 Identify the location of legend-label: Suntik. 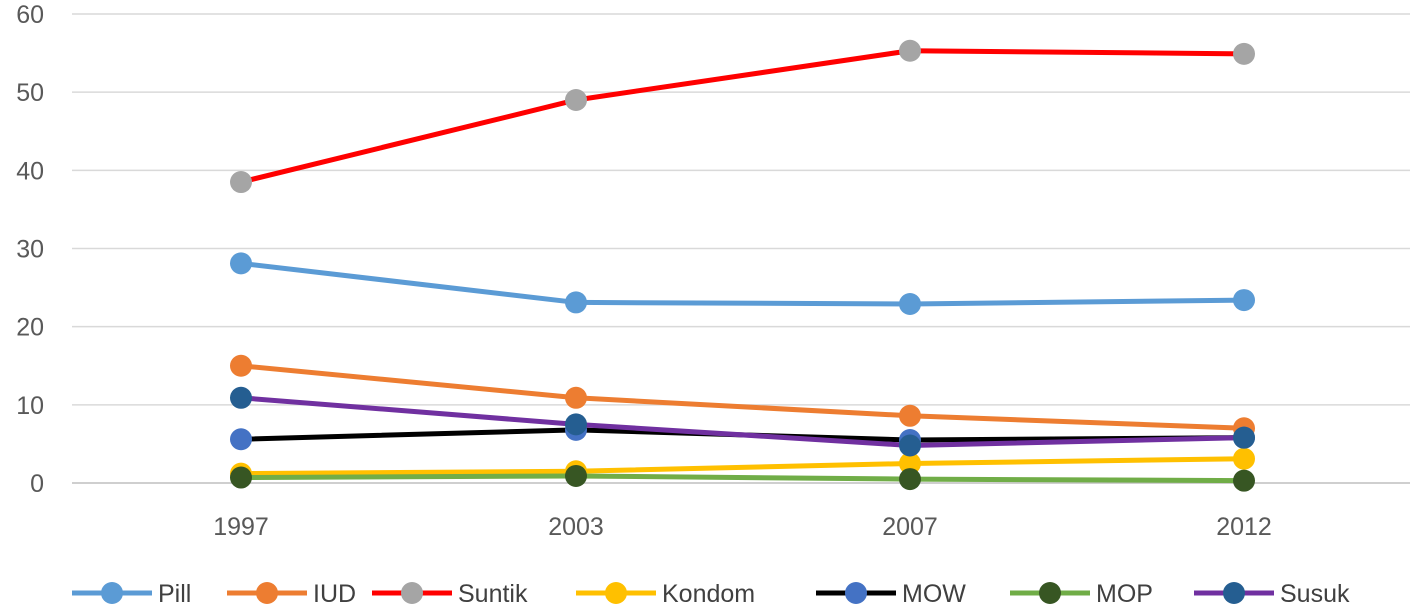
(493, 594).